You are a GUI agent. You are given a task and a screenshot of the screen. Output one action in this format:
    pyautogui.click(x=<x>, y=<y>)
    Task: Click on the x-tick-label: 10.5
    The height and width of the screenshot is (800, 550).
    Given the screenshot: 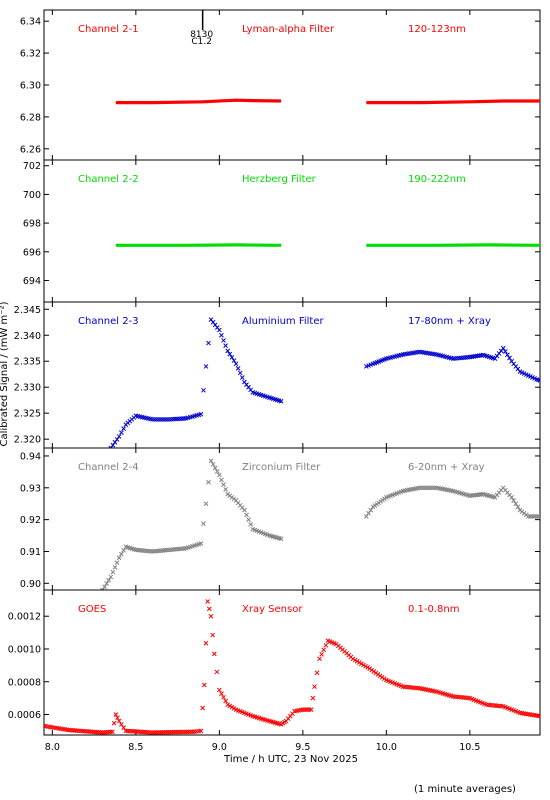 What is the action you would take?
    pyautogui.click(x=469, y=747)
    